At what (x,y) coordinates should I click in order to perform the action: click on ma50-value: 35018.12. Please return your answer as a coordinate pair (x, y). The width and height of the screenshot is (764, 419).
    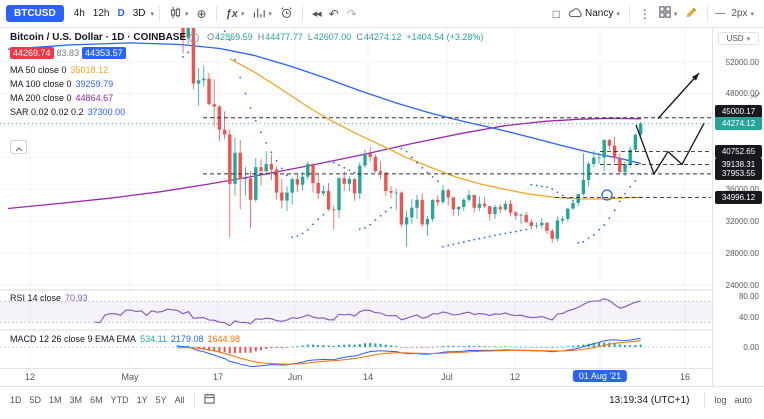
    Looking at the image, I should click on (89, 70).